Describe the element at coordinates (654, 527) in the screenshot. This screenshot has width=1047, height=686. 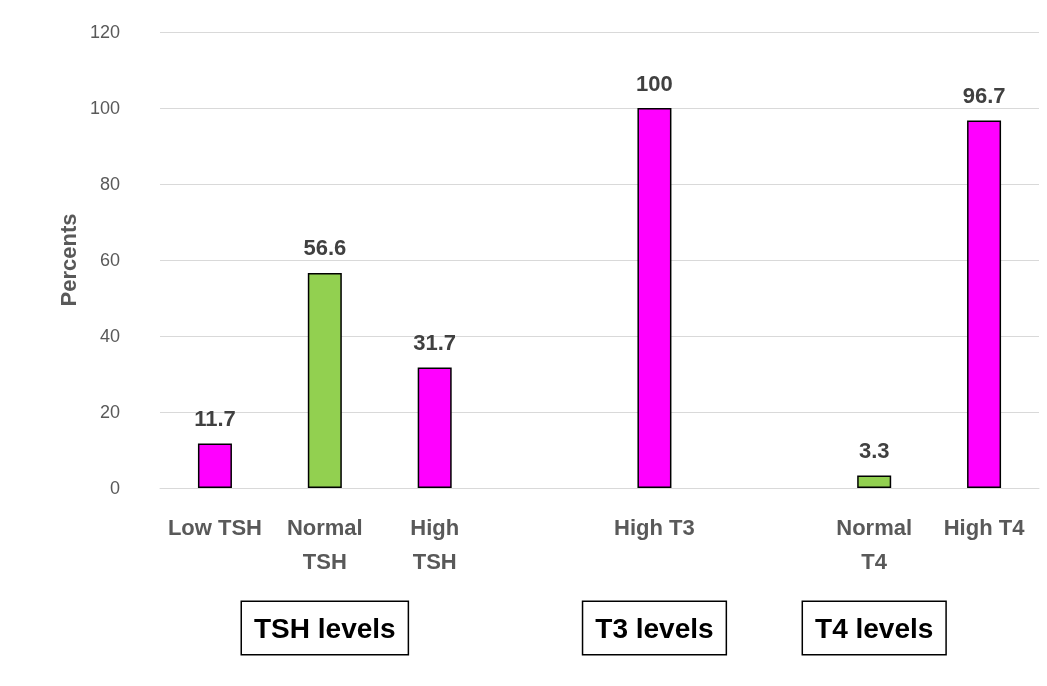
I see `x-tick-label: High T3` at that location.